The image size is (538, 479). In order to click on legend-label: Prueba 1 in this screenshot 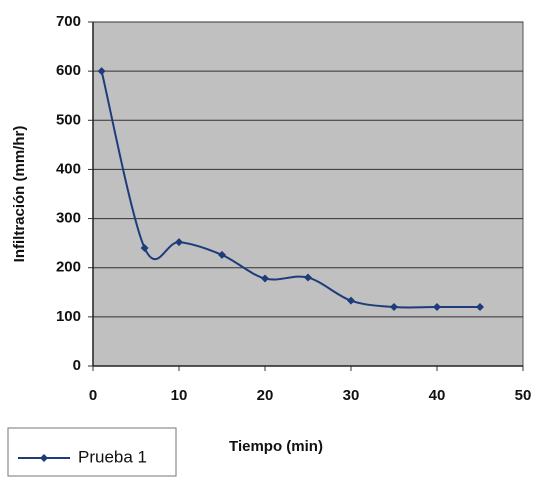, I will do `click(112, 456)`.